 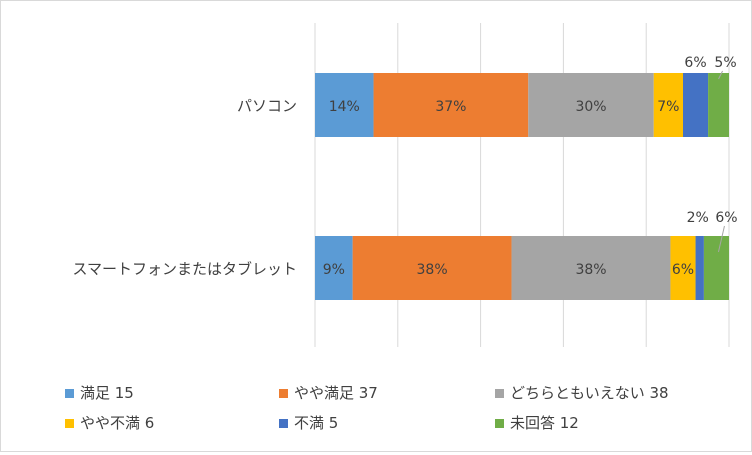 I want to click on legend-label: やや不満 6, so click(x=117, y=423).